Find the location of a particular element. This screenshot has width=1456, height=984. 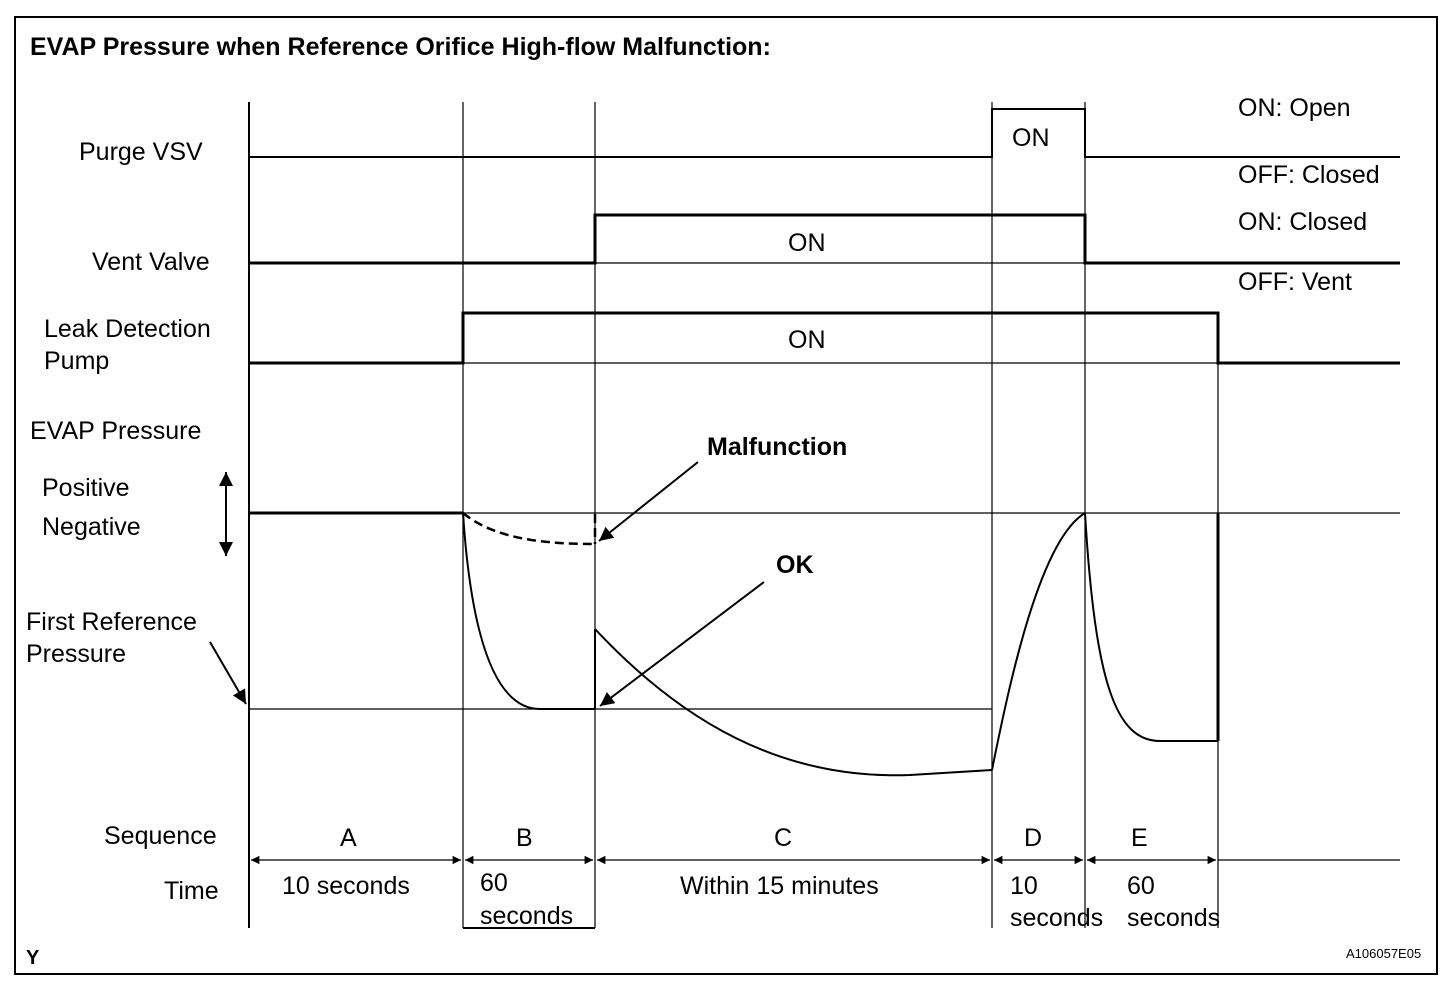

first-reference-arrow is located at coordinates (228, 673).